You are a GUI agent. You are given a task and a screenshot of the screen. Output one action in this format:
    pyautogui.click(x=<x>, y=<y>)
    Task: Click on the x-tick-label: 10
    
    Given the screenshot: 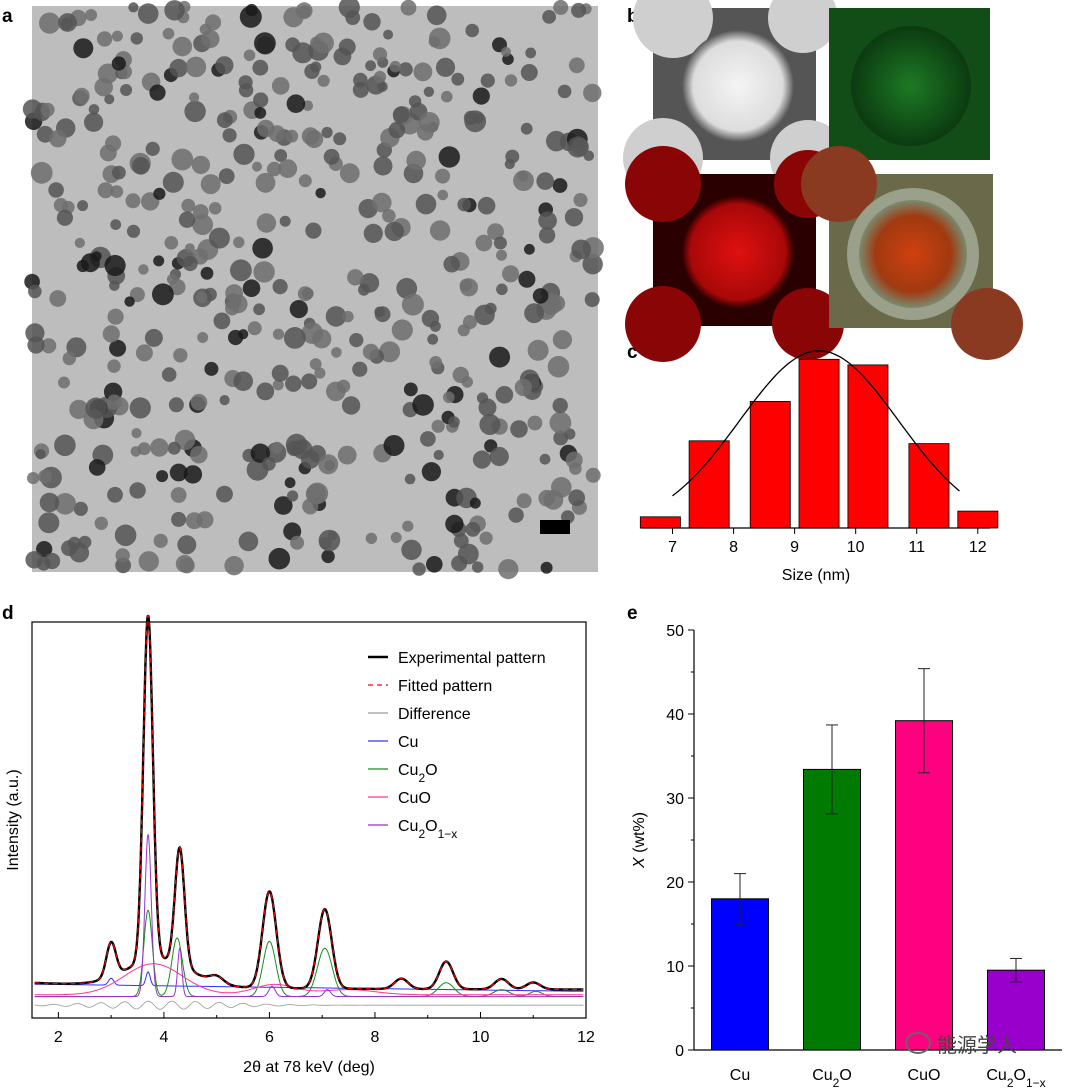 What is the action you would take?
    pyautogui.click(x=856, y=547)
    